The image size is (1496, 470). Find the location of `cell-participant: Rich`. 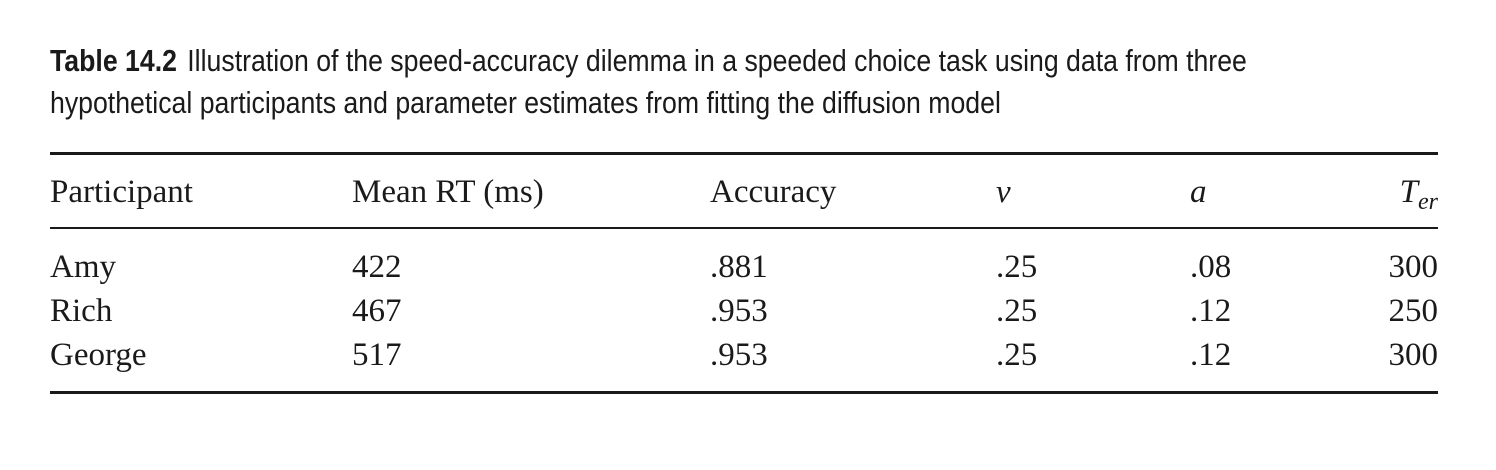

cell-participant: Rich is located at coordinates (81, 311).